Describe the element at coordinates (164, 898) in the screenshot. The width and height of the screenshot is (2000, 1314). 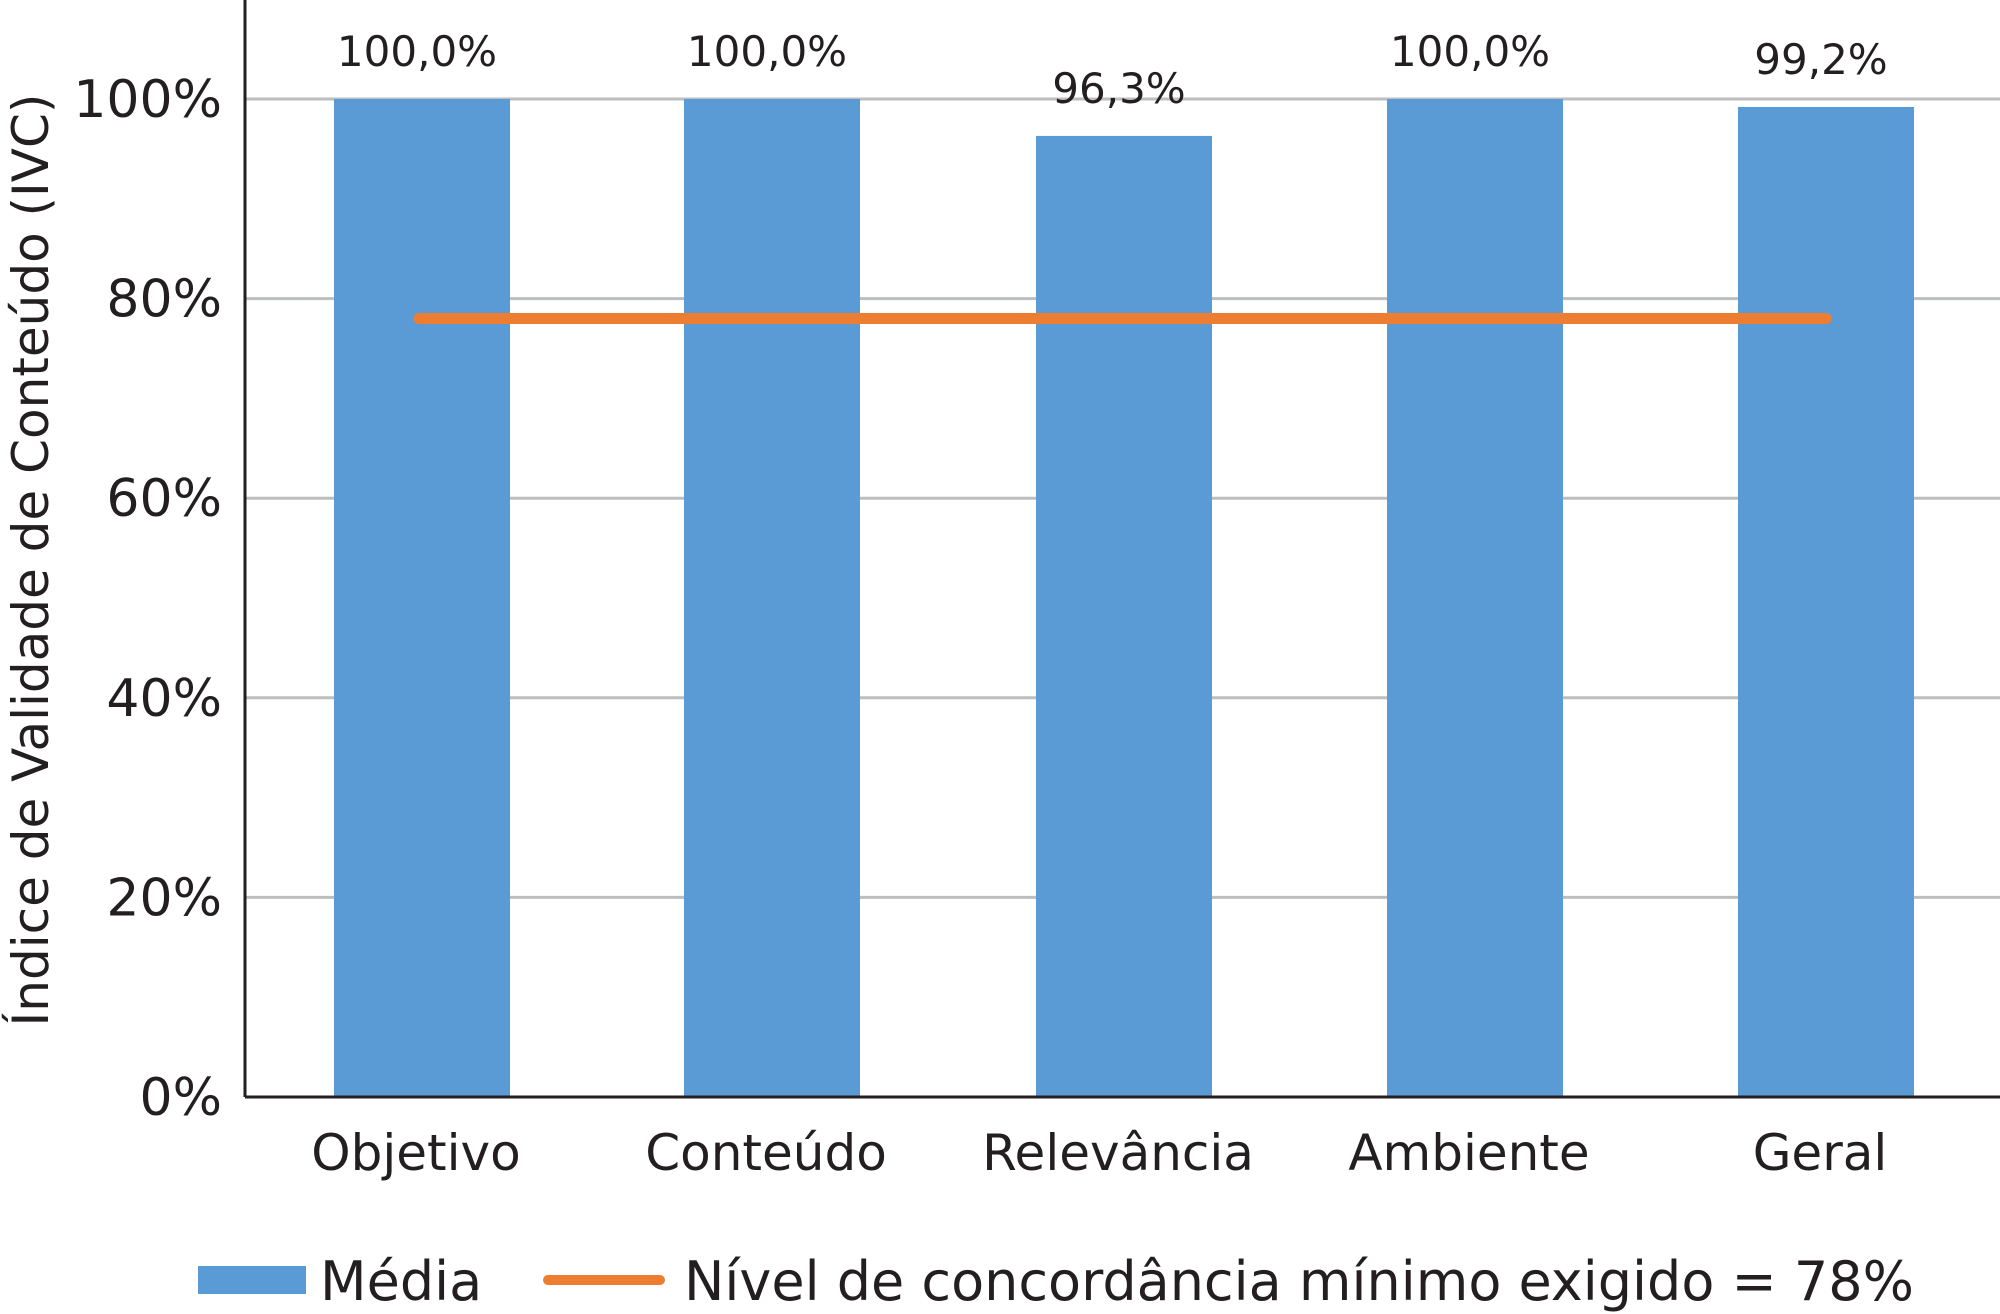
I see `y-tick-label: 20%` at that location.